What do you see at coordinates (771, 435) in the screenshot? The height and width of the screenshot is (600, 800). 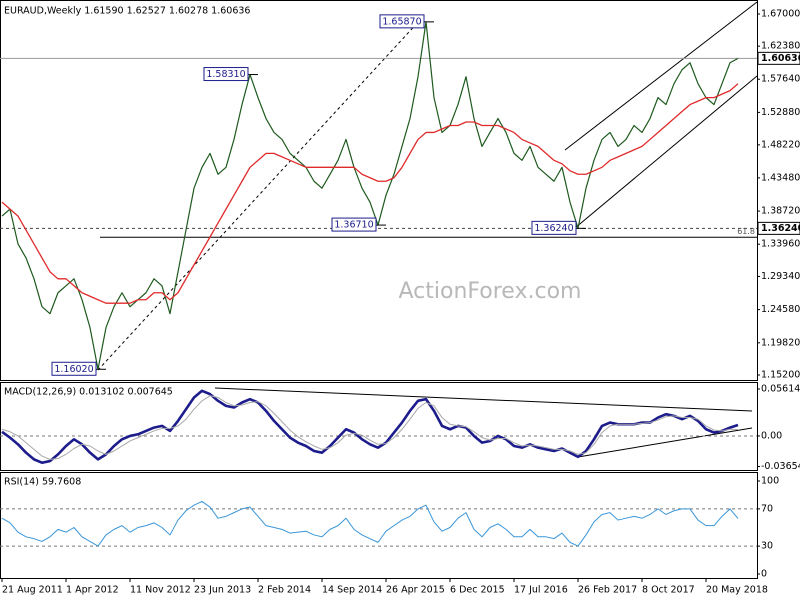 I see `y-tick-label: 0.00` at bounding box center [771, 435].